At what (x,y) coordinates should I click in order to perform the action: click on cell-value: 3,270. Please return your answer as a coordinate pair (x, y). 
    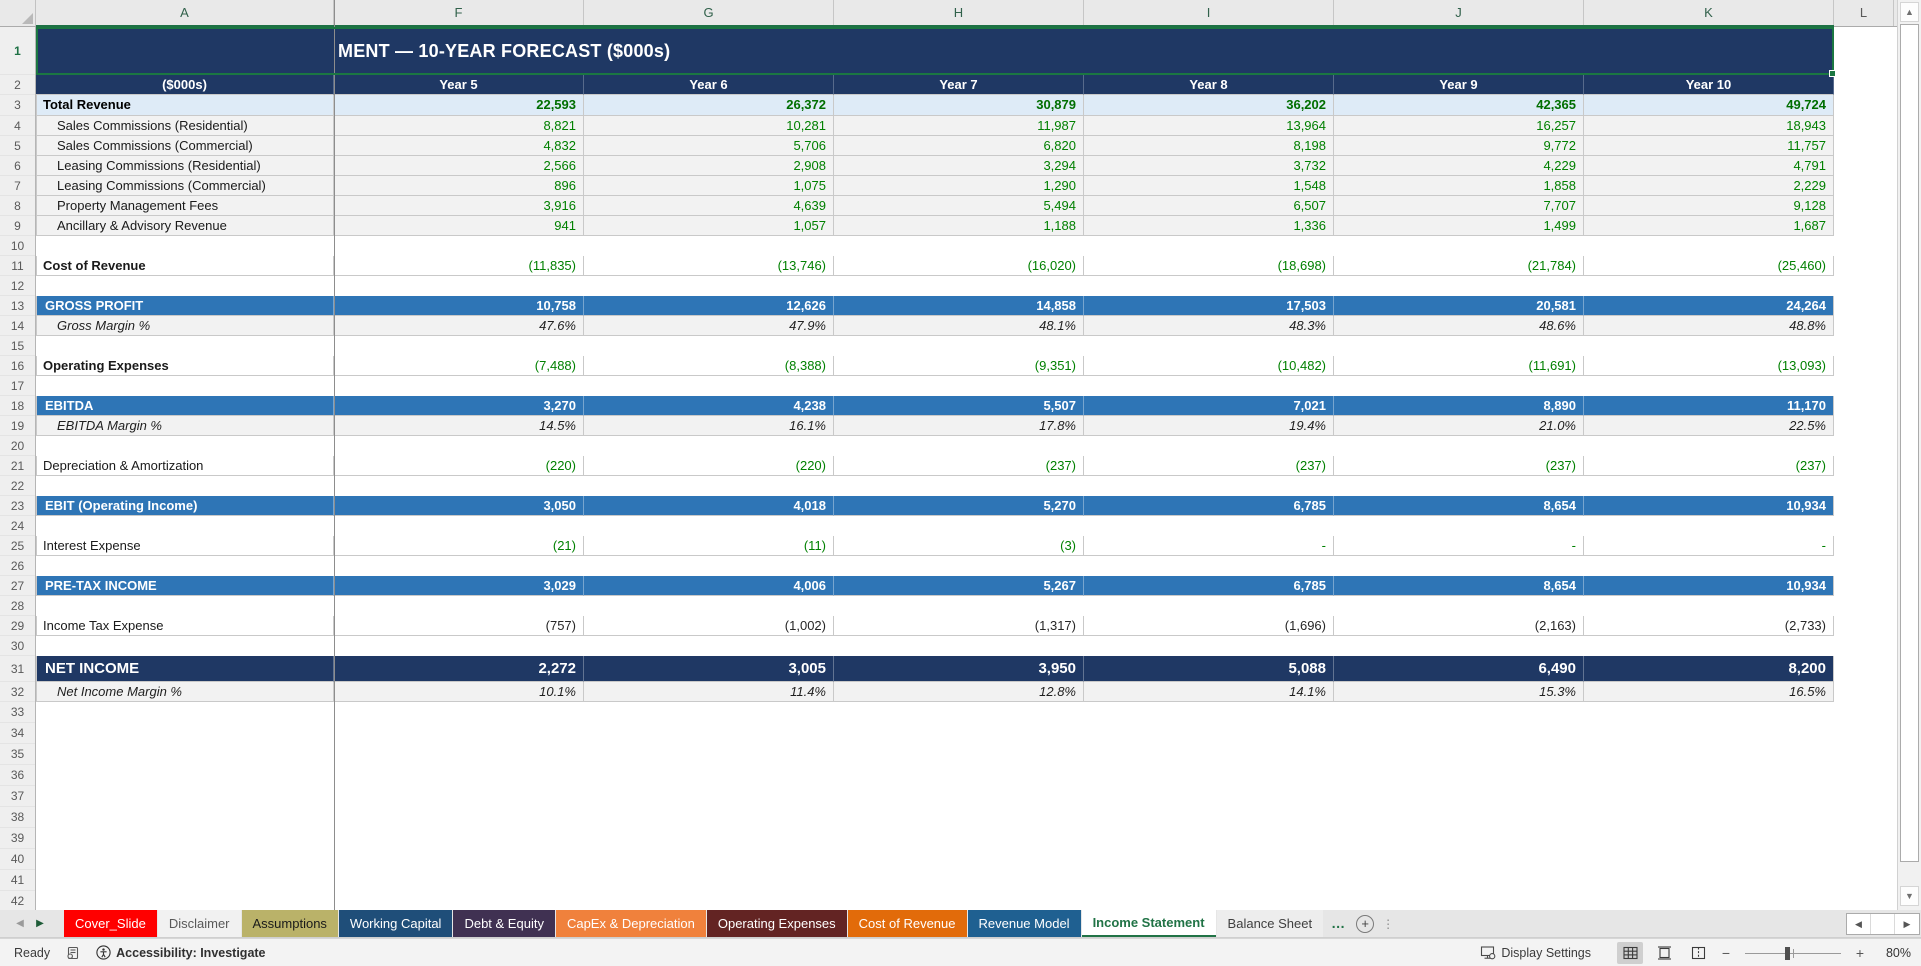
    Looking at the image, I should click on (459, 406).